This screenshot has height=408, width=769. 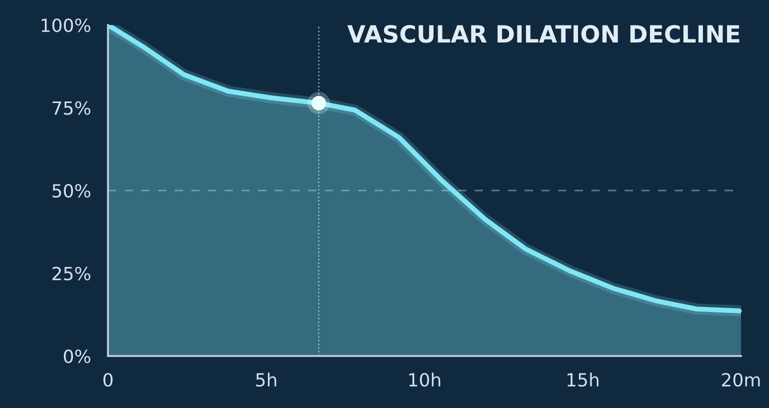 I want to click on x-tick-label: 5h, so click(x=266, y=379).